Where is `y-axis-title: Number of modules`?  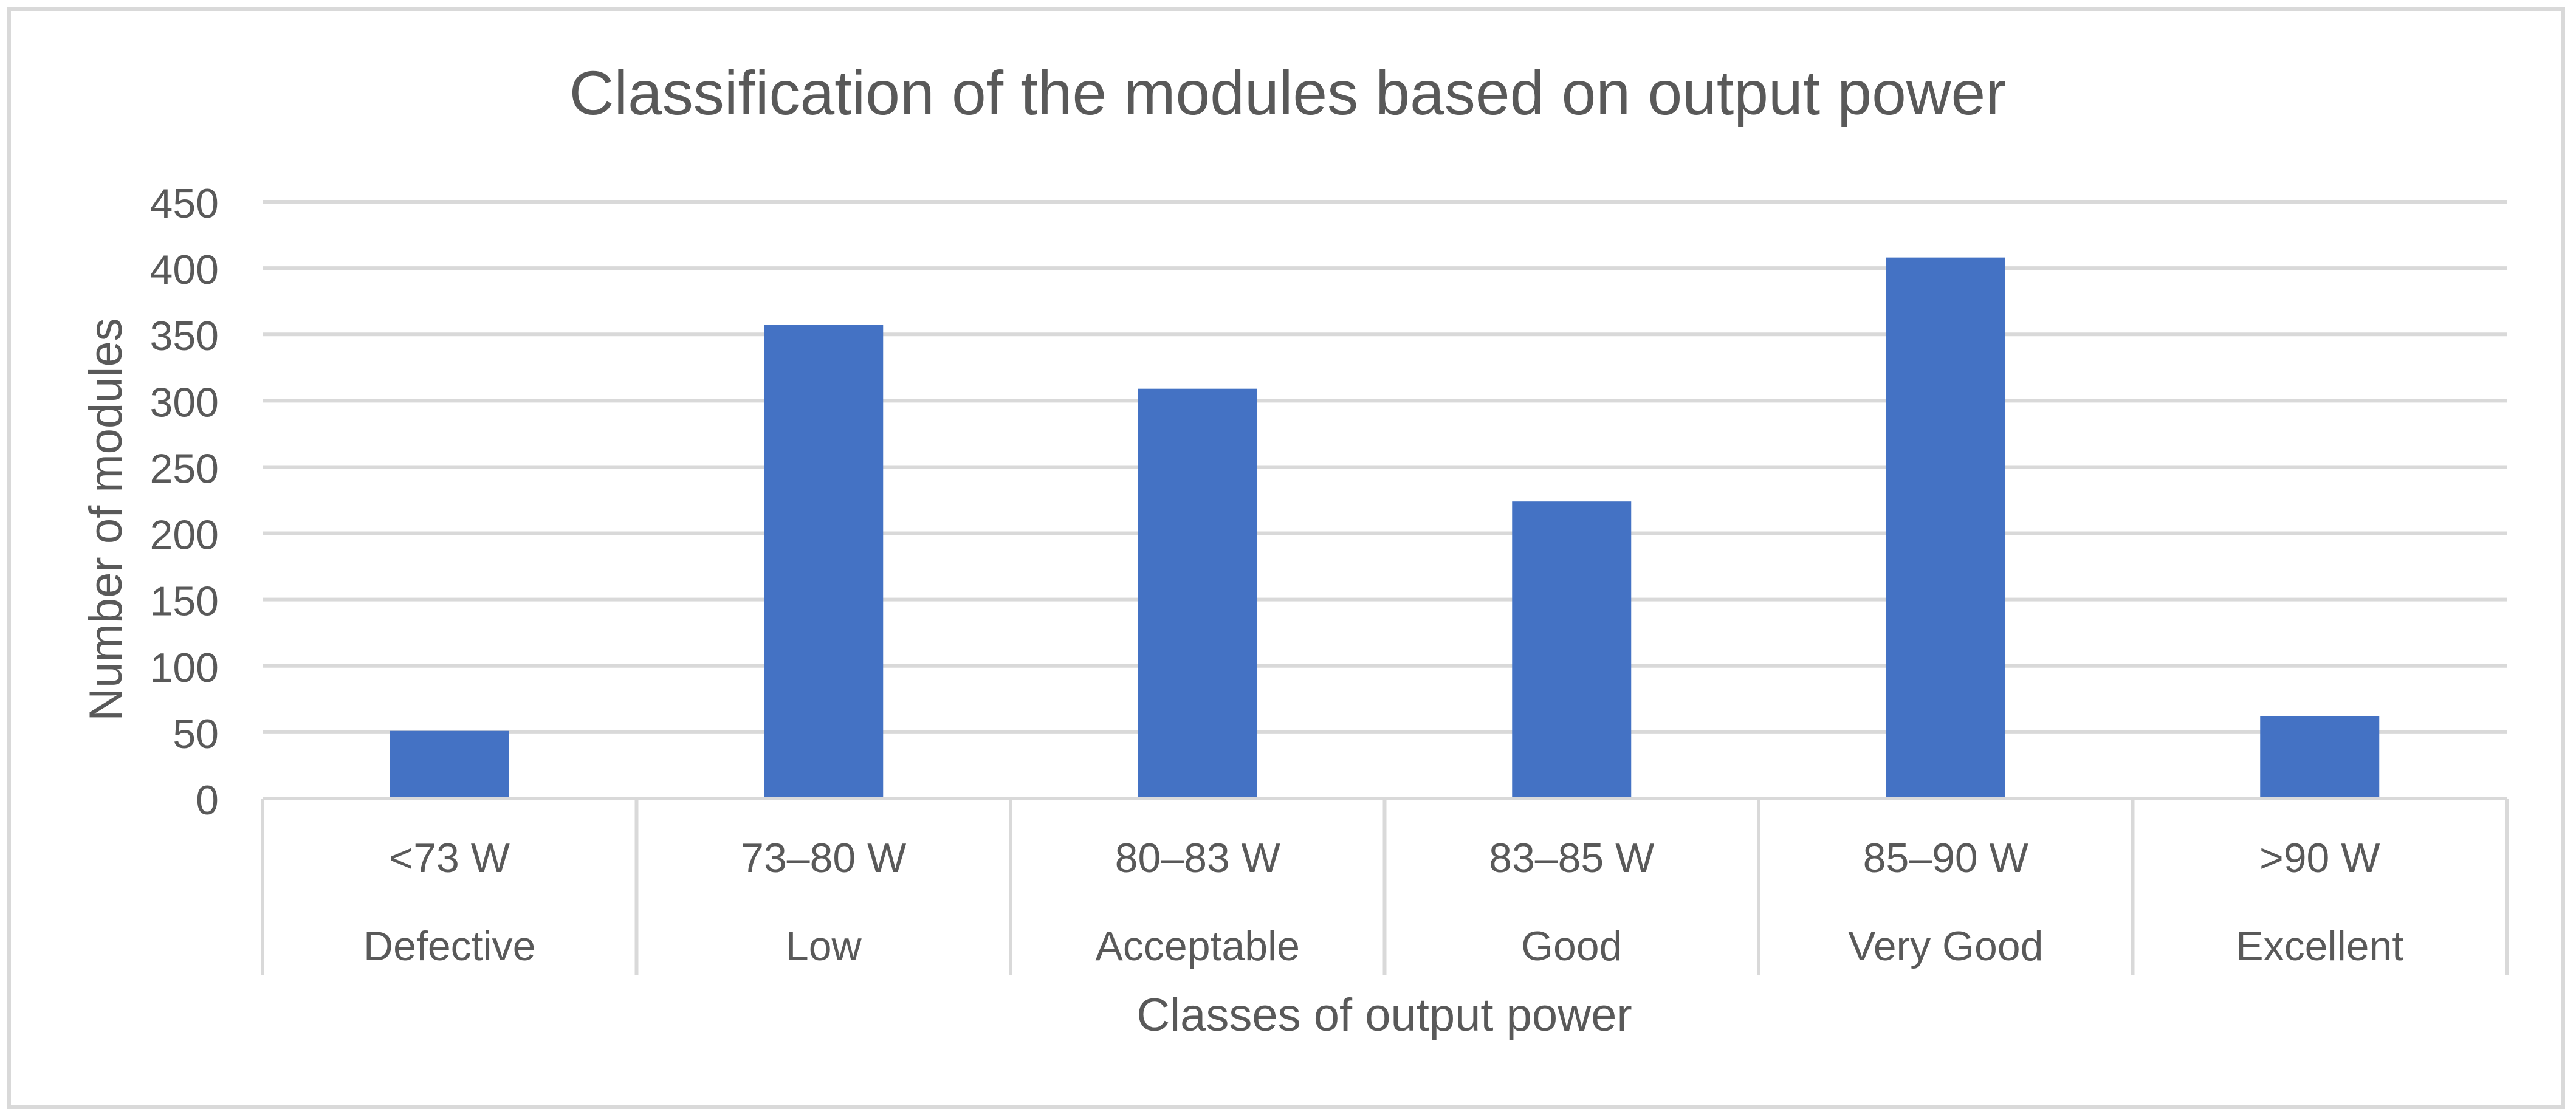
y-axis-title: Number of modules is located at coordinates (106, 519).